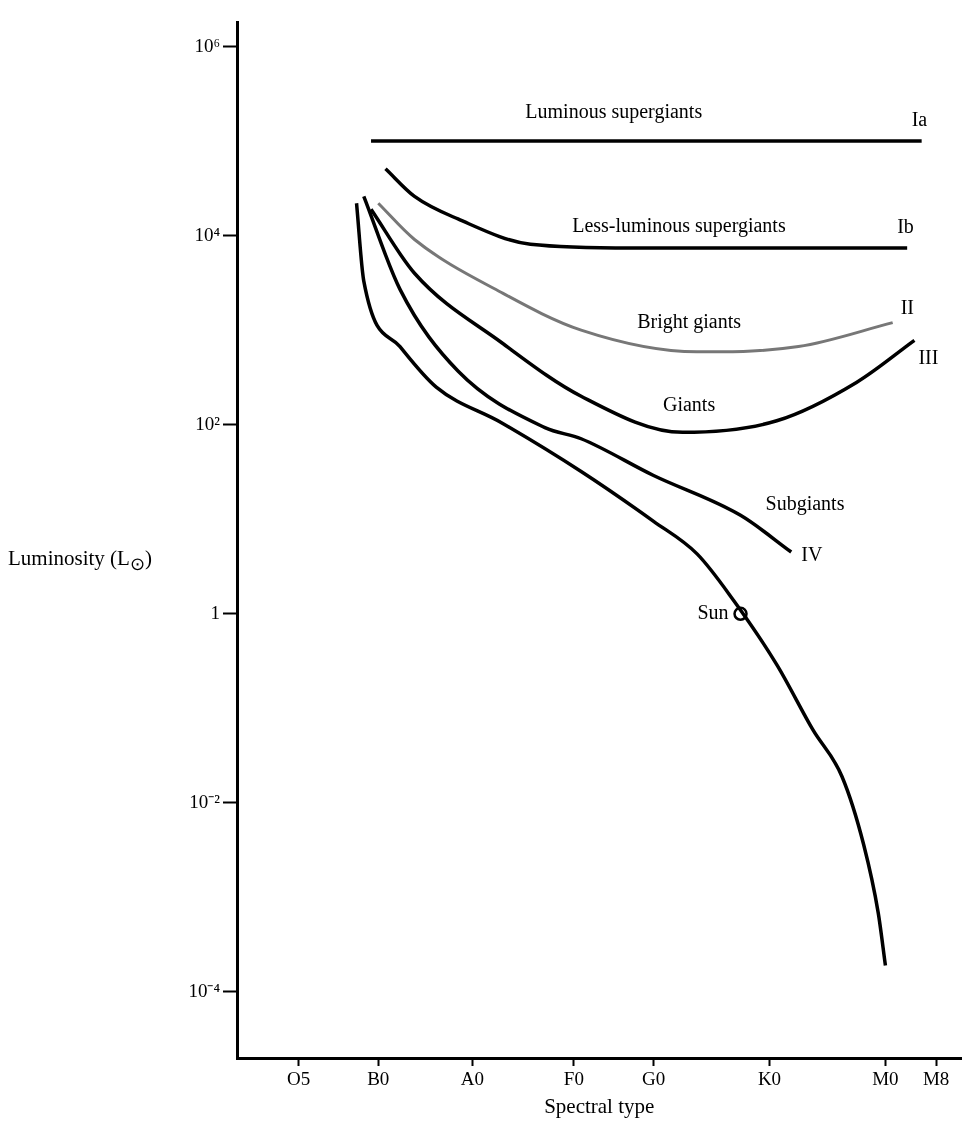  I want to click on x-tick-label: O5, so click(298, 1079).